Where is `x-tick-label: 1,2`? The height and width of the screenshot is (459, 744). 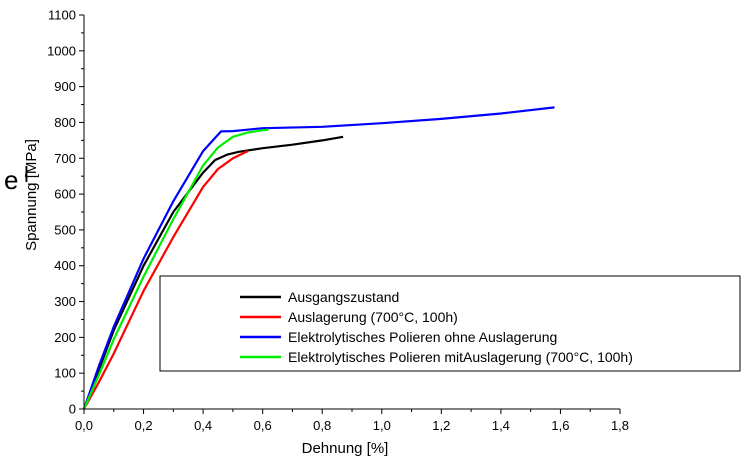 x-tick-label: 1,2 is located at coordinates (441, 425).